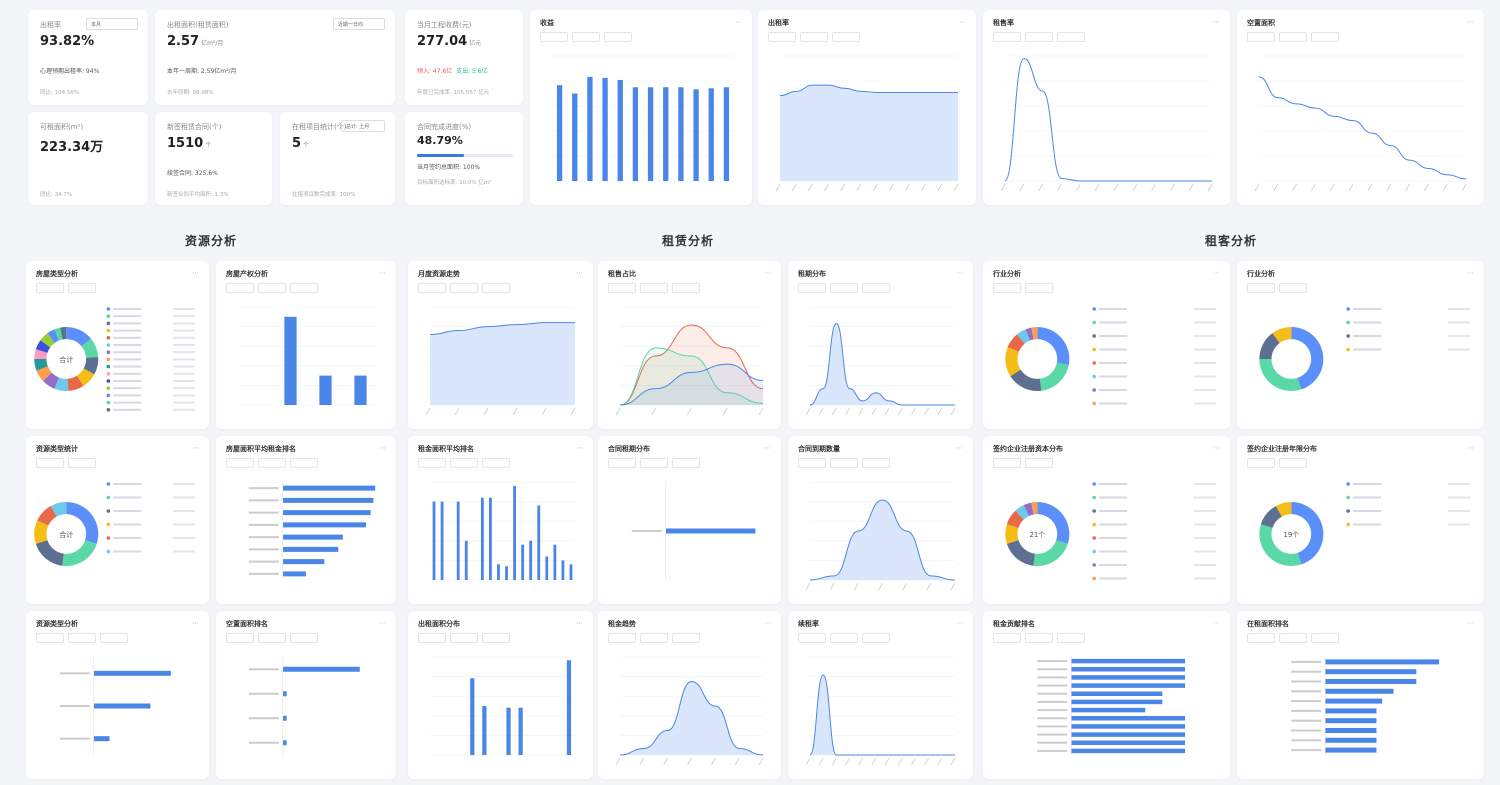  I want to click on pie-slice, so click(47, 340).